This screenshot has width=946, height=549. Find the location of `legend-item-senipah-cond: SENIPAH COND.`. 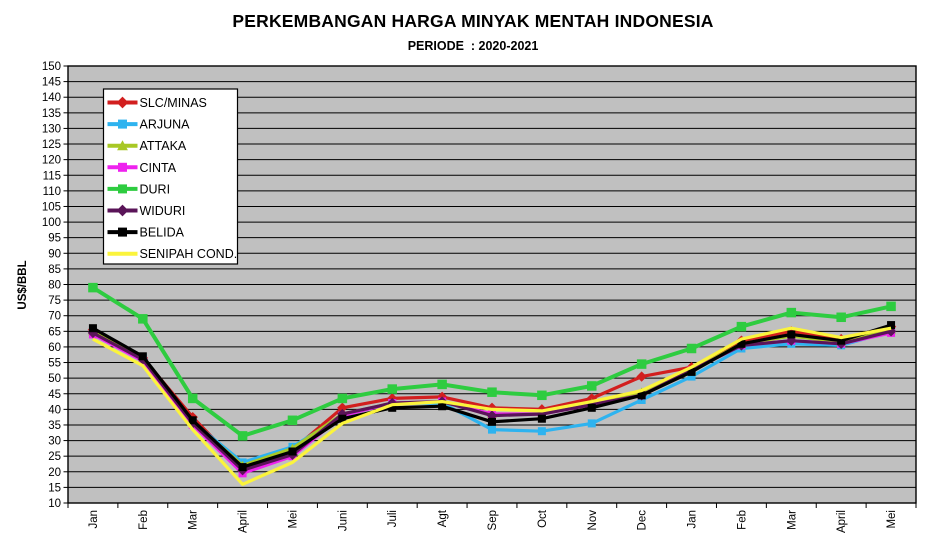

legend-item-senipah-cond: SENIPAH COND. is located at coordinates (172, 254).